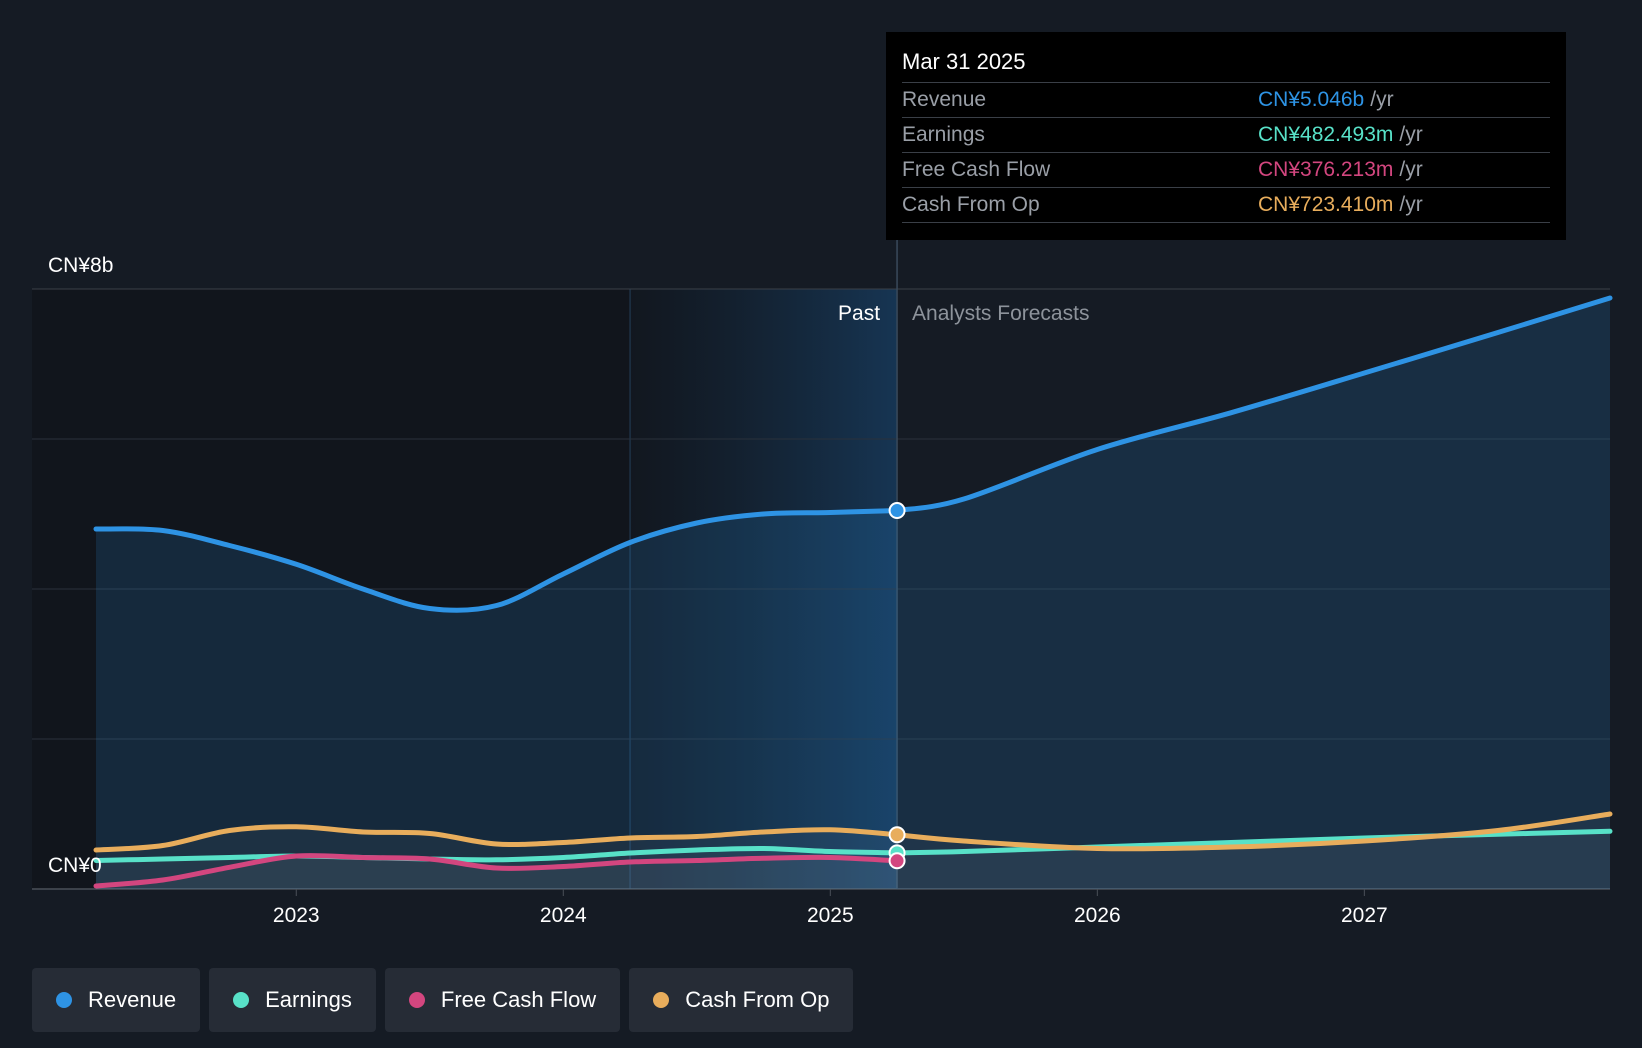 This screenshot has height=1048, width=1642. I want to click on legend-item-earnings: Earnings, so click(292, 1000).